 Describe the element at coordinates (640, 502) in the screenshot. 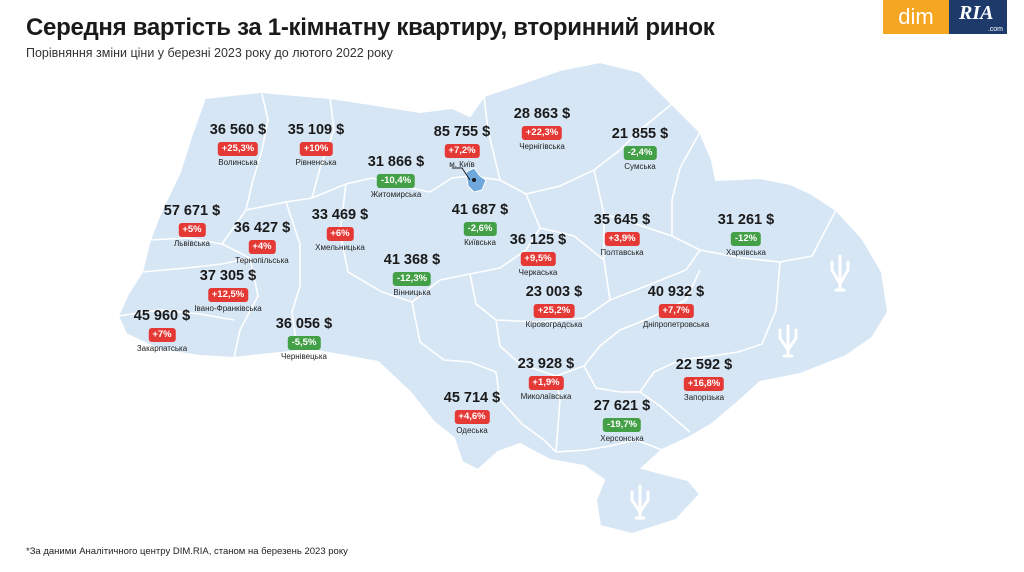

I see `trident-icon-crimea` at that location.